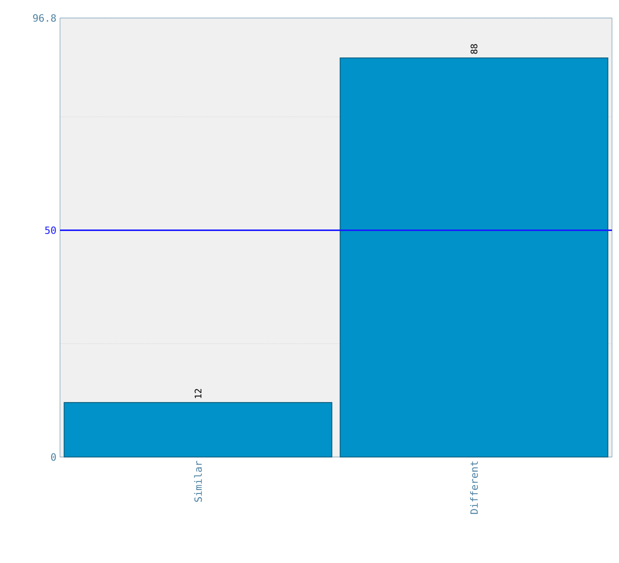 The width and height of the screenshot is (619, 563). What do you see at coordinates (198, 481) in the screenshot?
I see `x-tick-label: Similar` at bounding box center [198, 481].